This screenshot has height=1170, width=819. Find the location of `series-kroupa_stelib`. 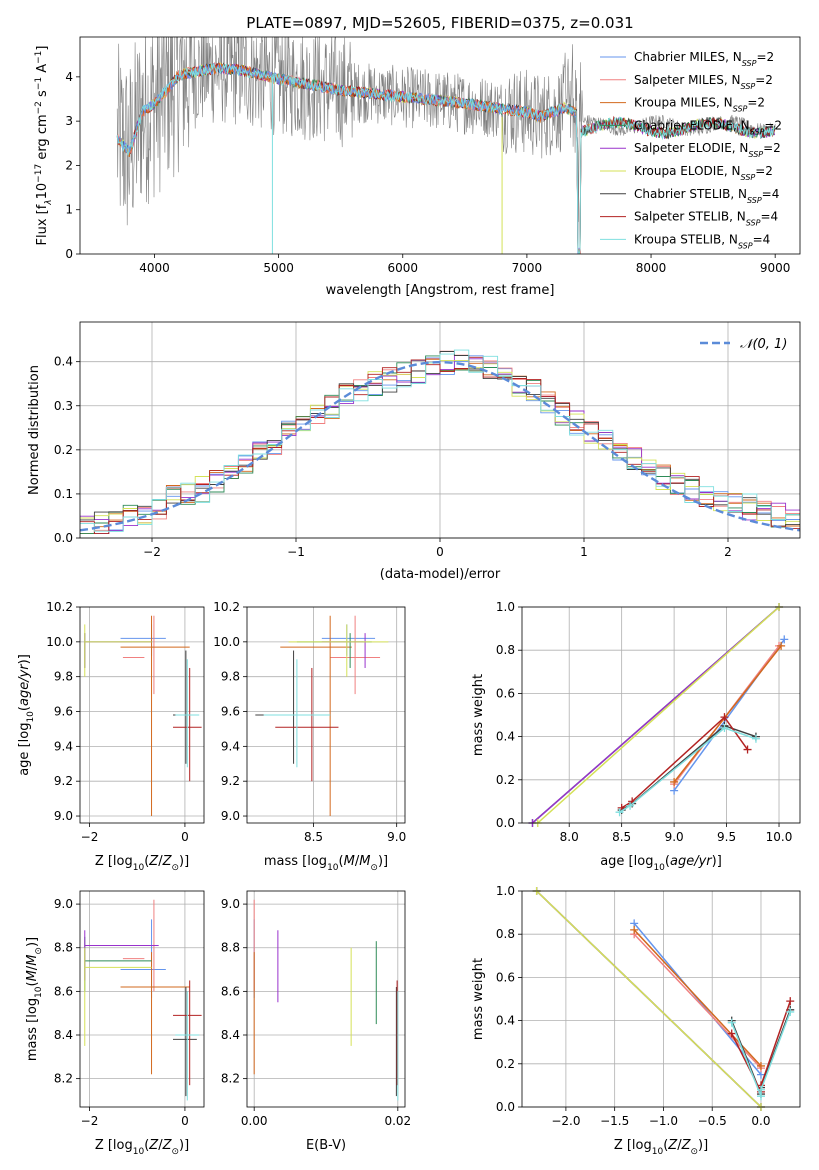

series-kroupa_stelib is located at coordinates (688, 770).